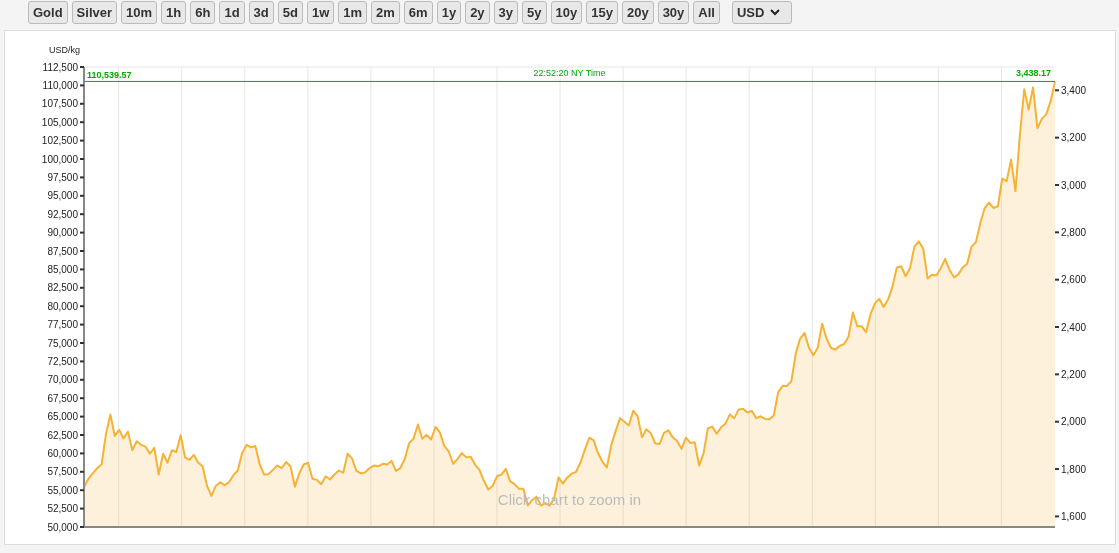 This screenshot has width=1119, height=553. Describe the element at coordinates (174, 12) in the screenshot. I see `text: 1h` at that location.